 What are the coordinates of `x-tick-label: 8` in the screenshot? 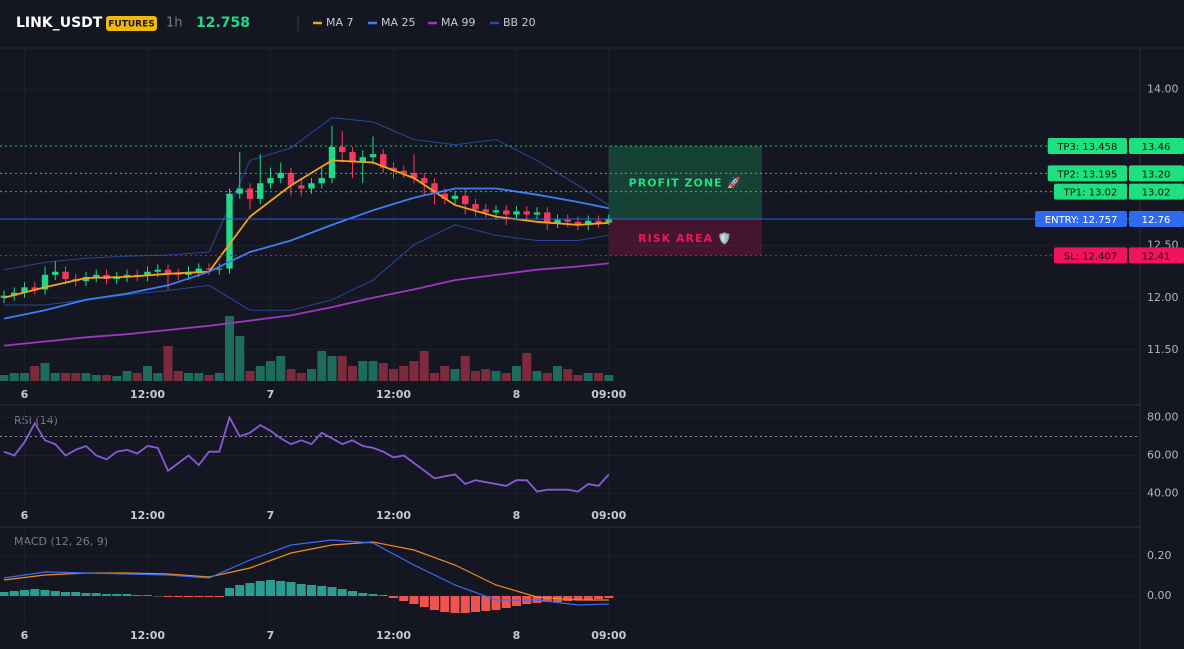 It's located at (517, 394).